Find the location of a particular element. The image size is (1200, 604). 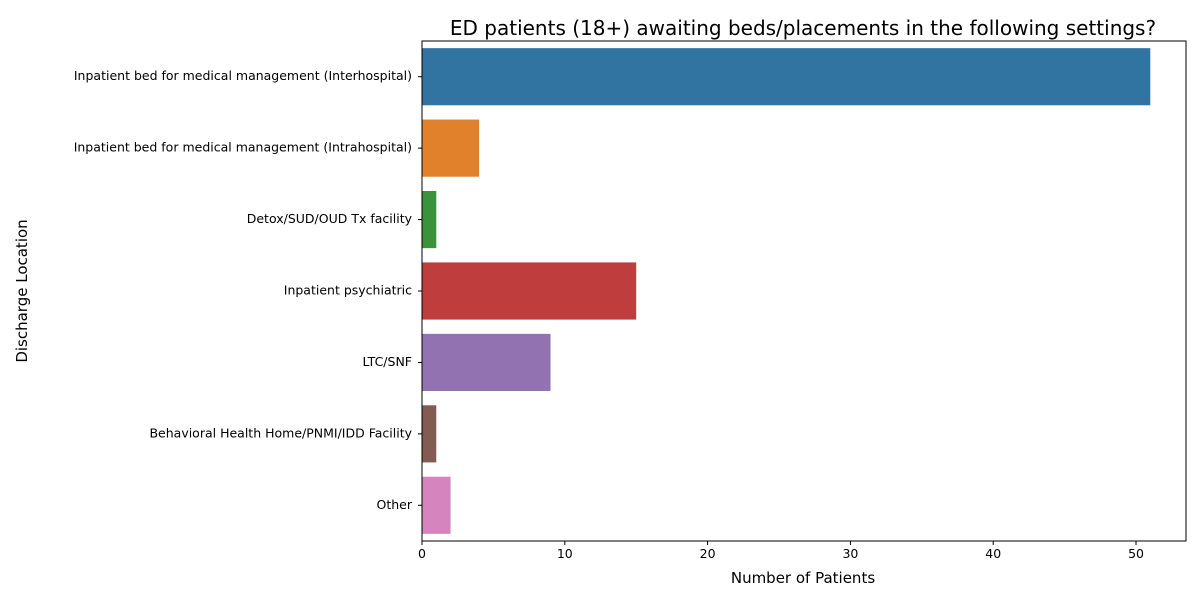

x-tick-label-3: 30 is located at coordinates (850, 553).